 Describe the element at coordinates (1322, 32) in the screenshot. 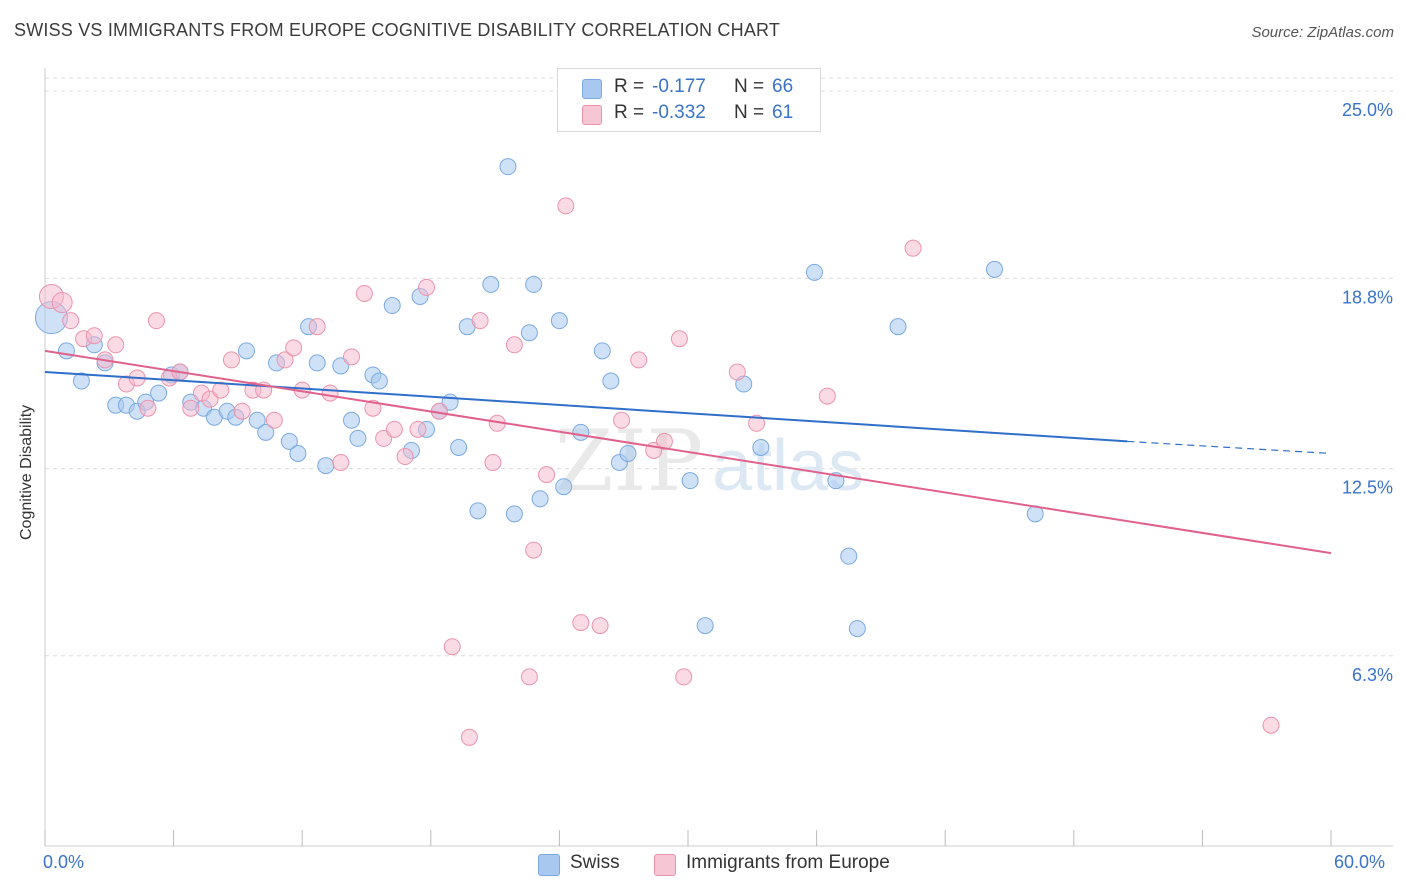

I see `chart-source: Source: ZipAtlas.com` at that location.